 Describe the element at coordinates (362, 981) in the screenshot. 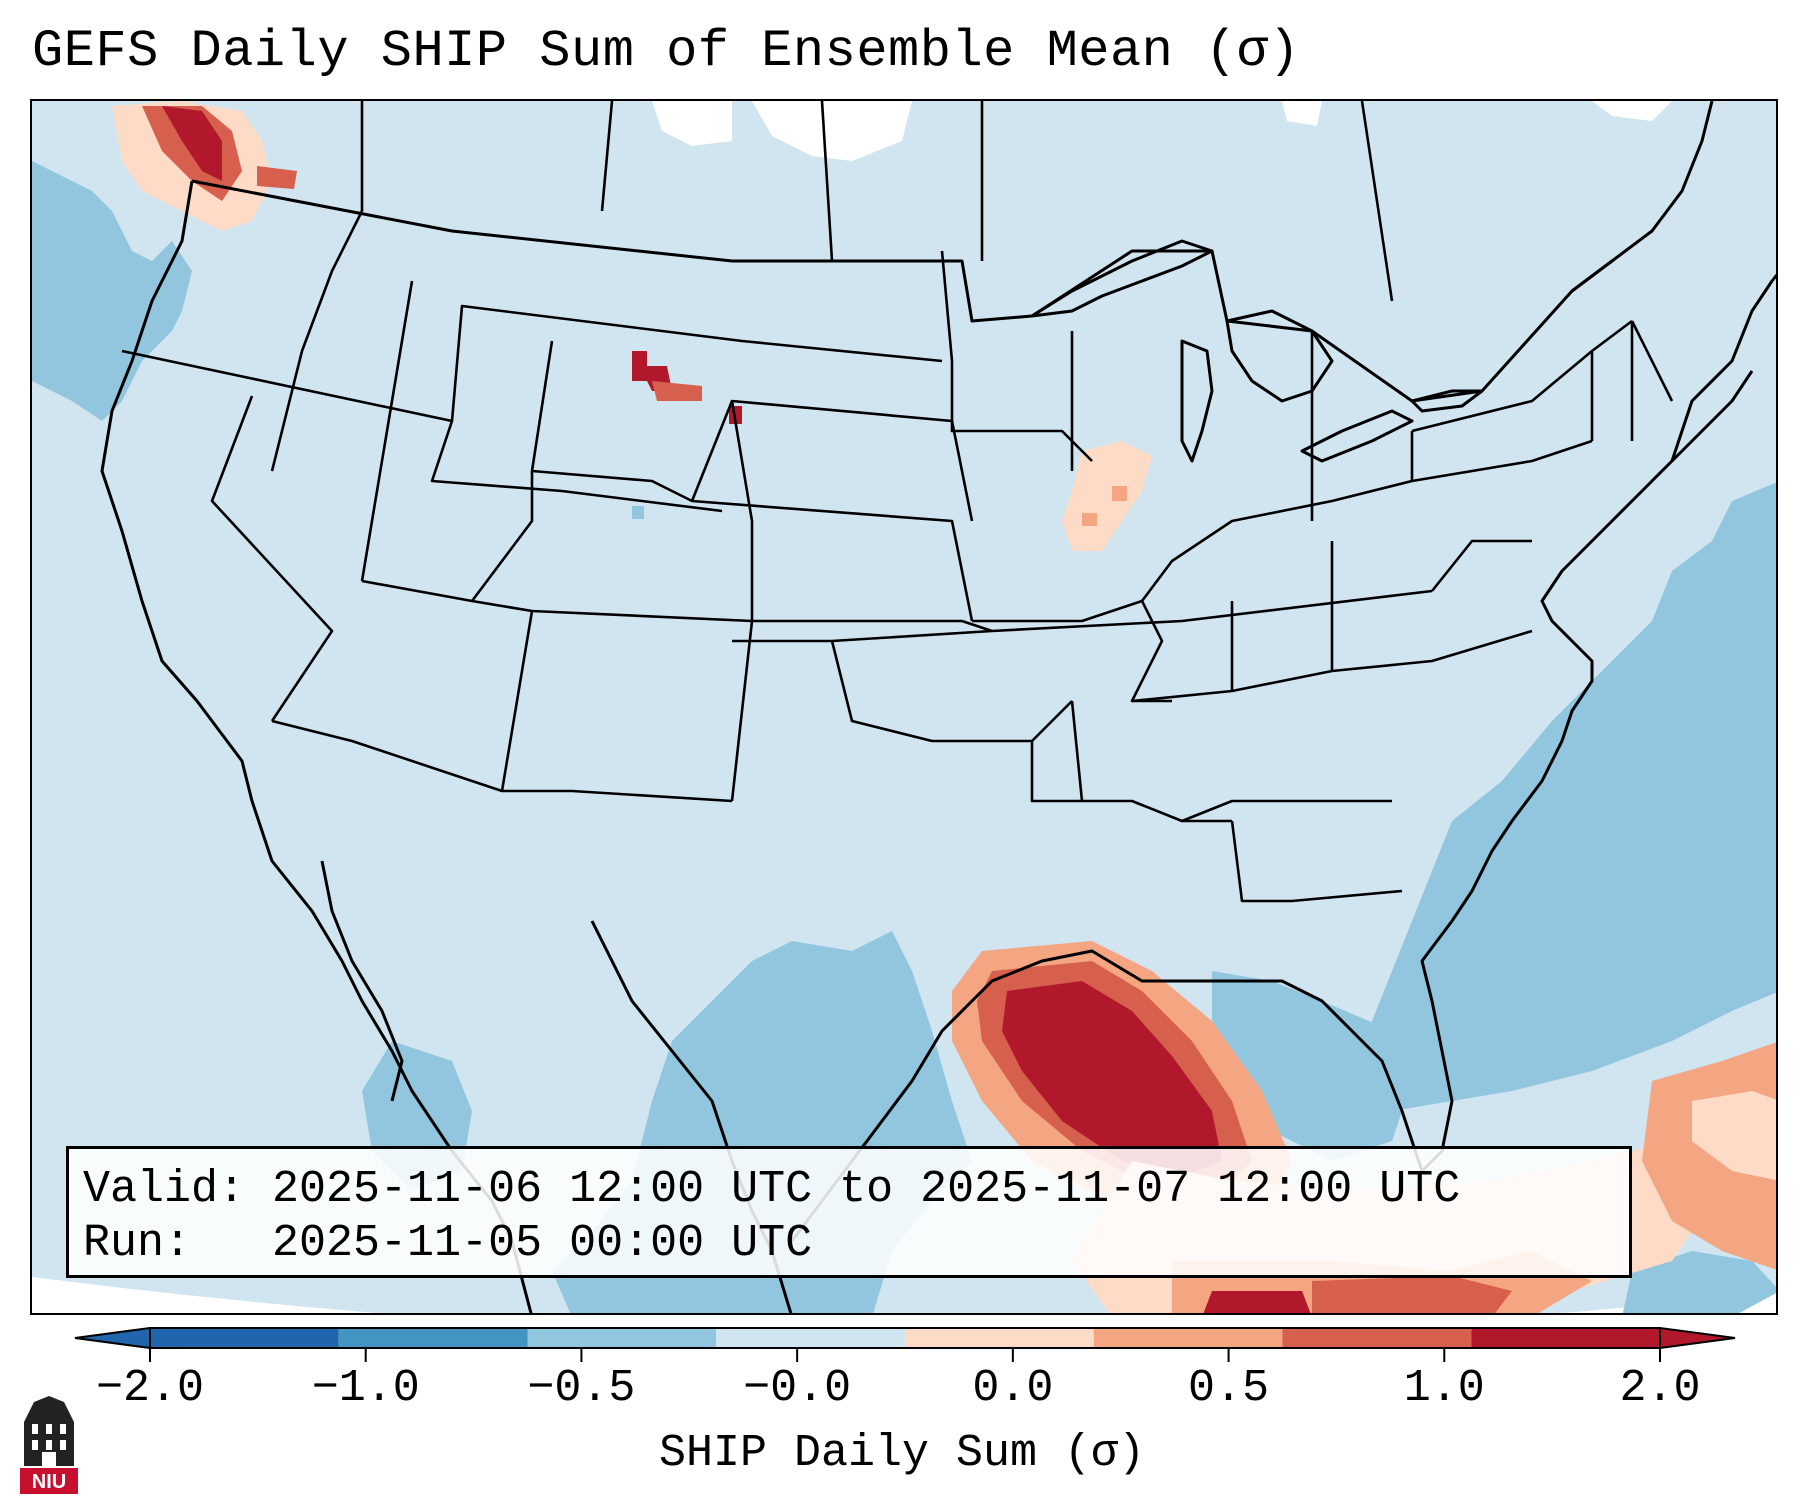

I see `coastline-baja` at that location.